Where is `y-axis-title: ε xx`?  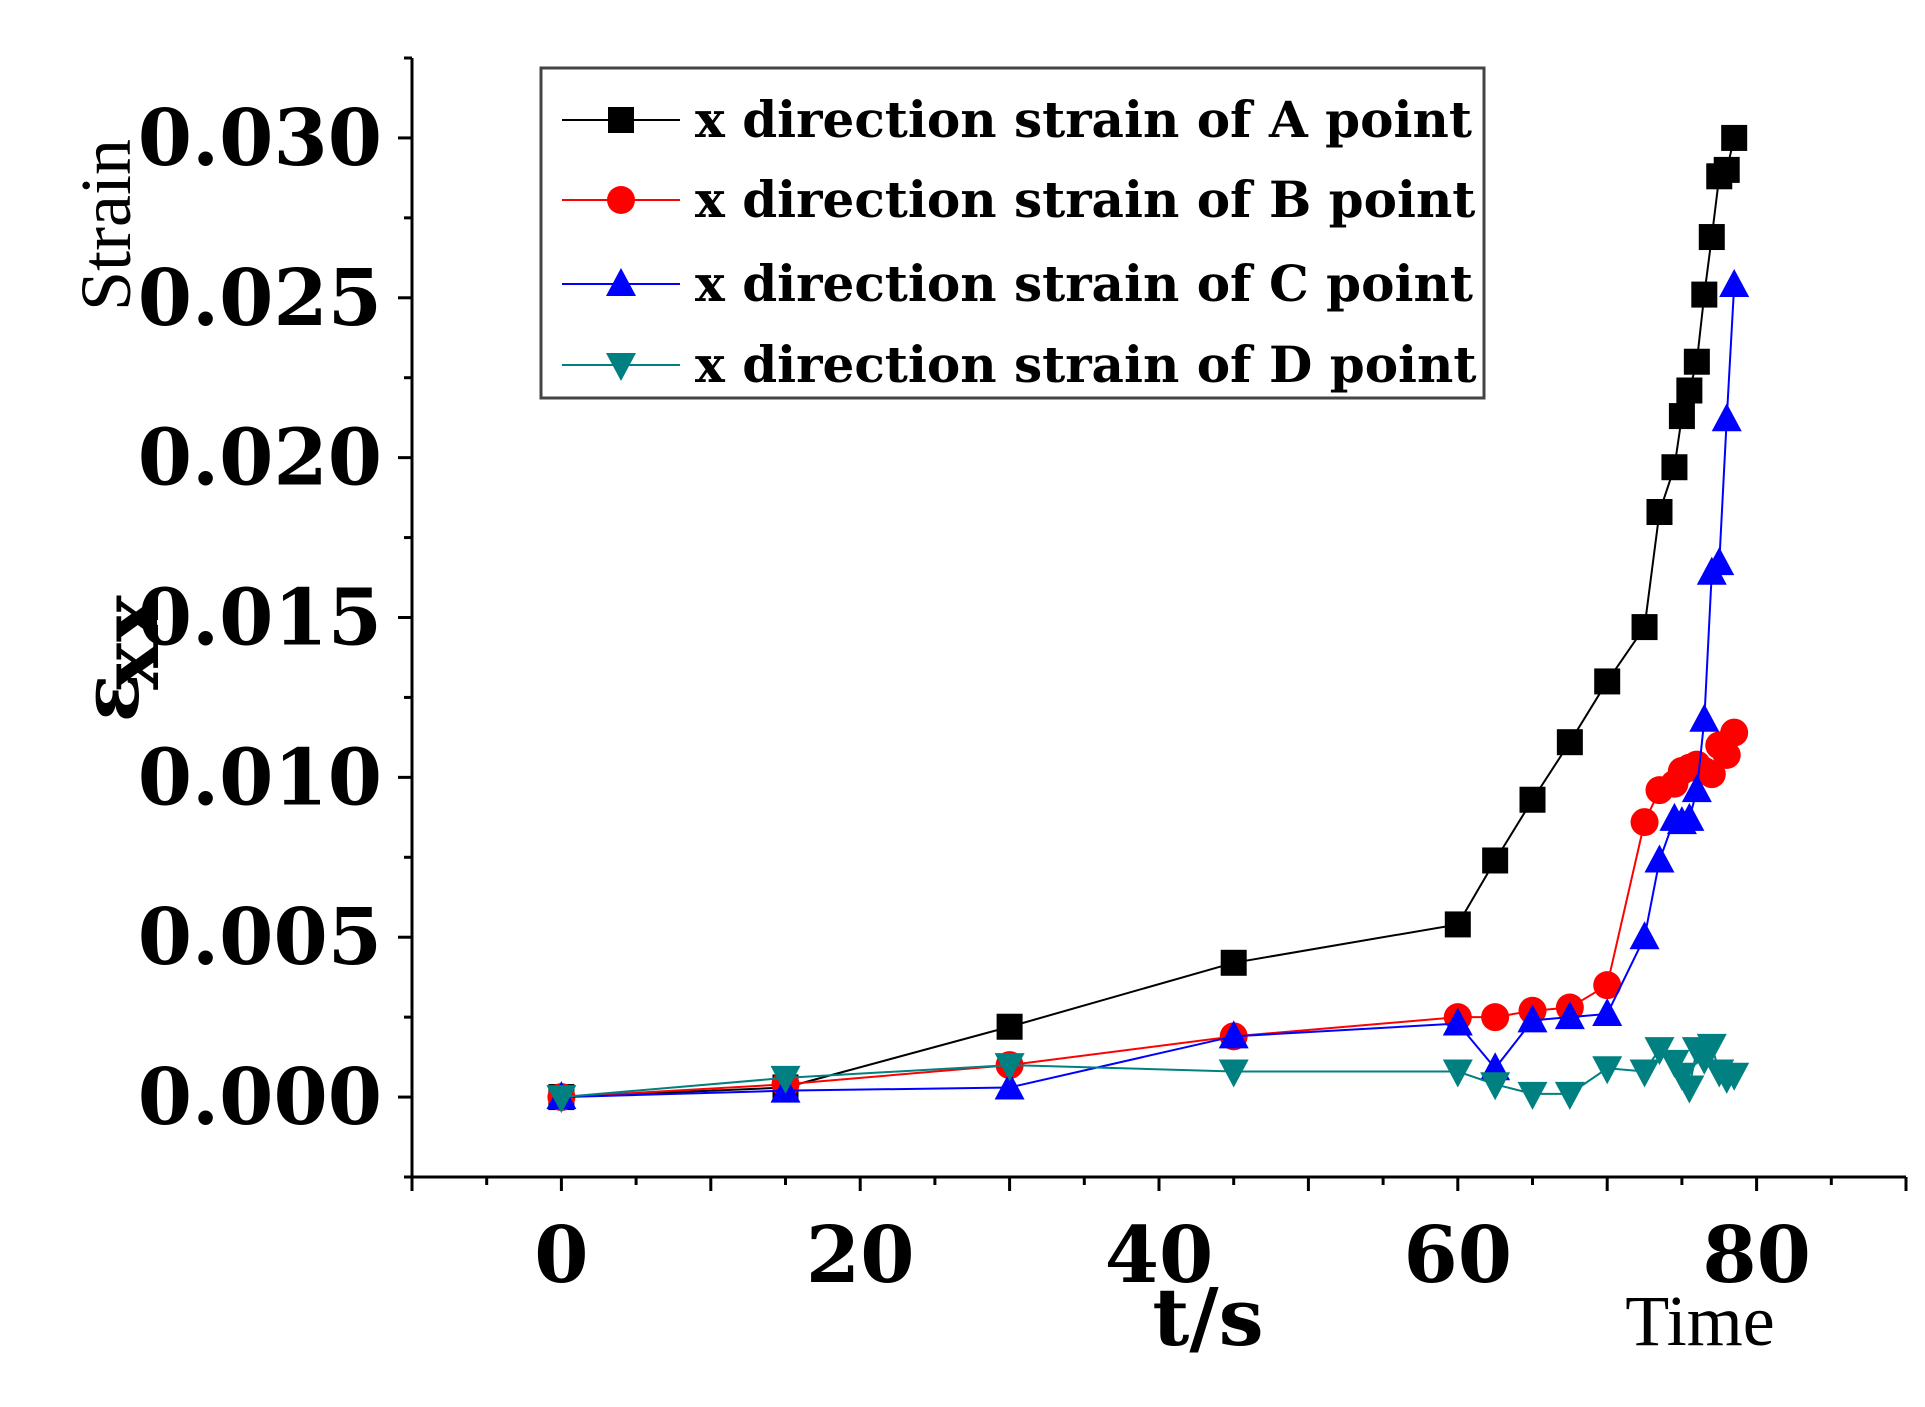 y-axis-title: ε xx is located at coordinates (120, 657).